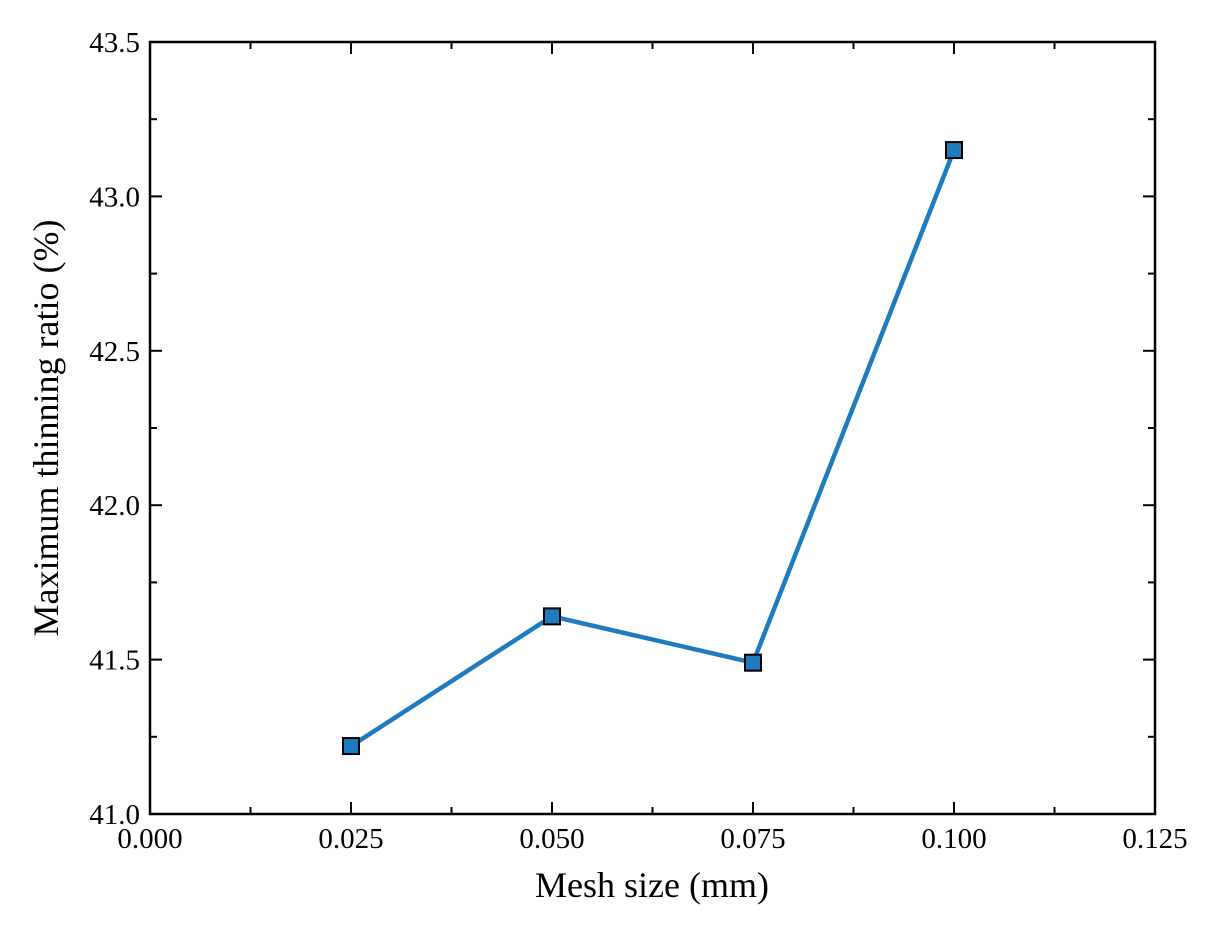 Image resolution: width=1222 pixels, height=932 pixels. I want to click on x-tick-label: 0.025, so click(350, 839).